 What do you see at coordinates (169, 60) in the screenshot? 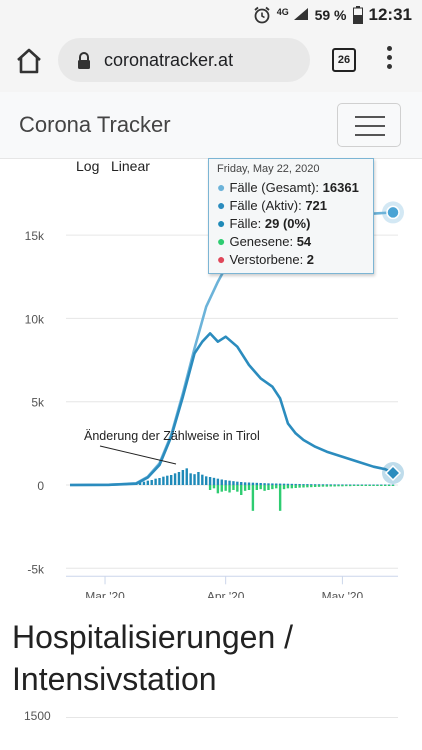
I see `url-text: coronatracker.at` at bounding box center [169, 60].